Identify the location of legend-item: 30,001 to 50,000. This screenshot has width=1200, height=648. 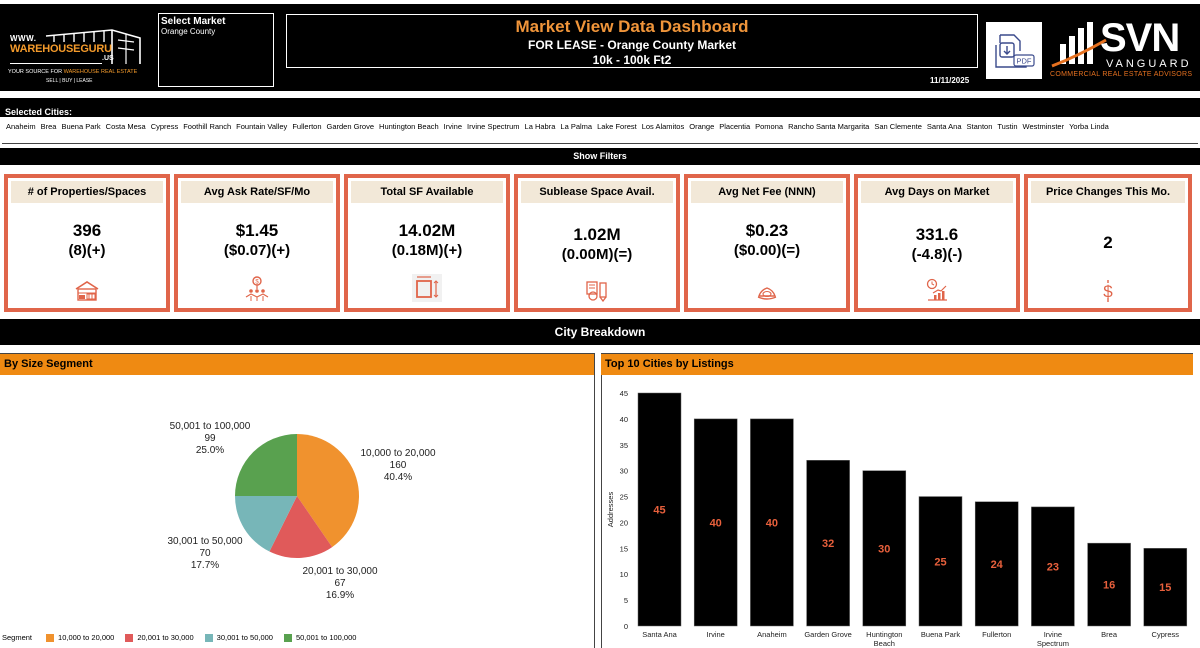
(238, 637).